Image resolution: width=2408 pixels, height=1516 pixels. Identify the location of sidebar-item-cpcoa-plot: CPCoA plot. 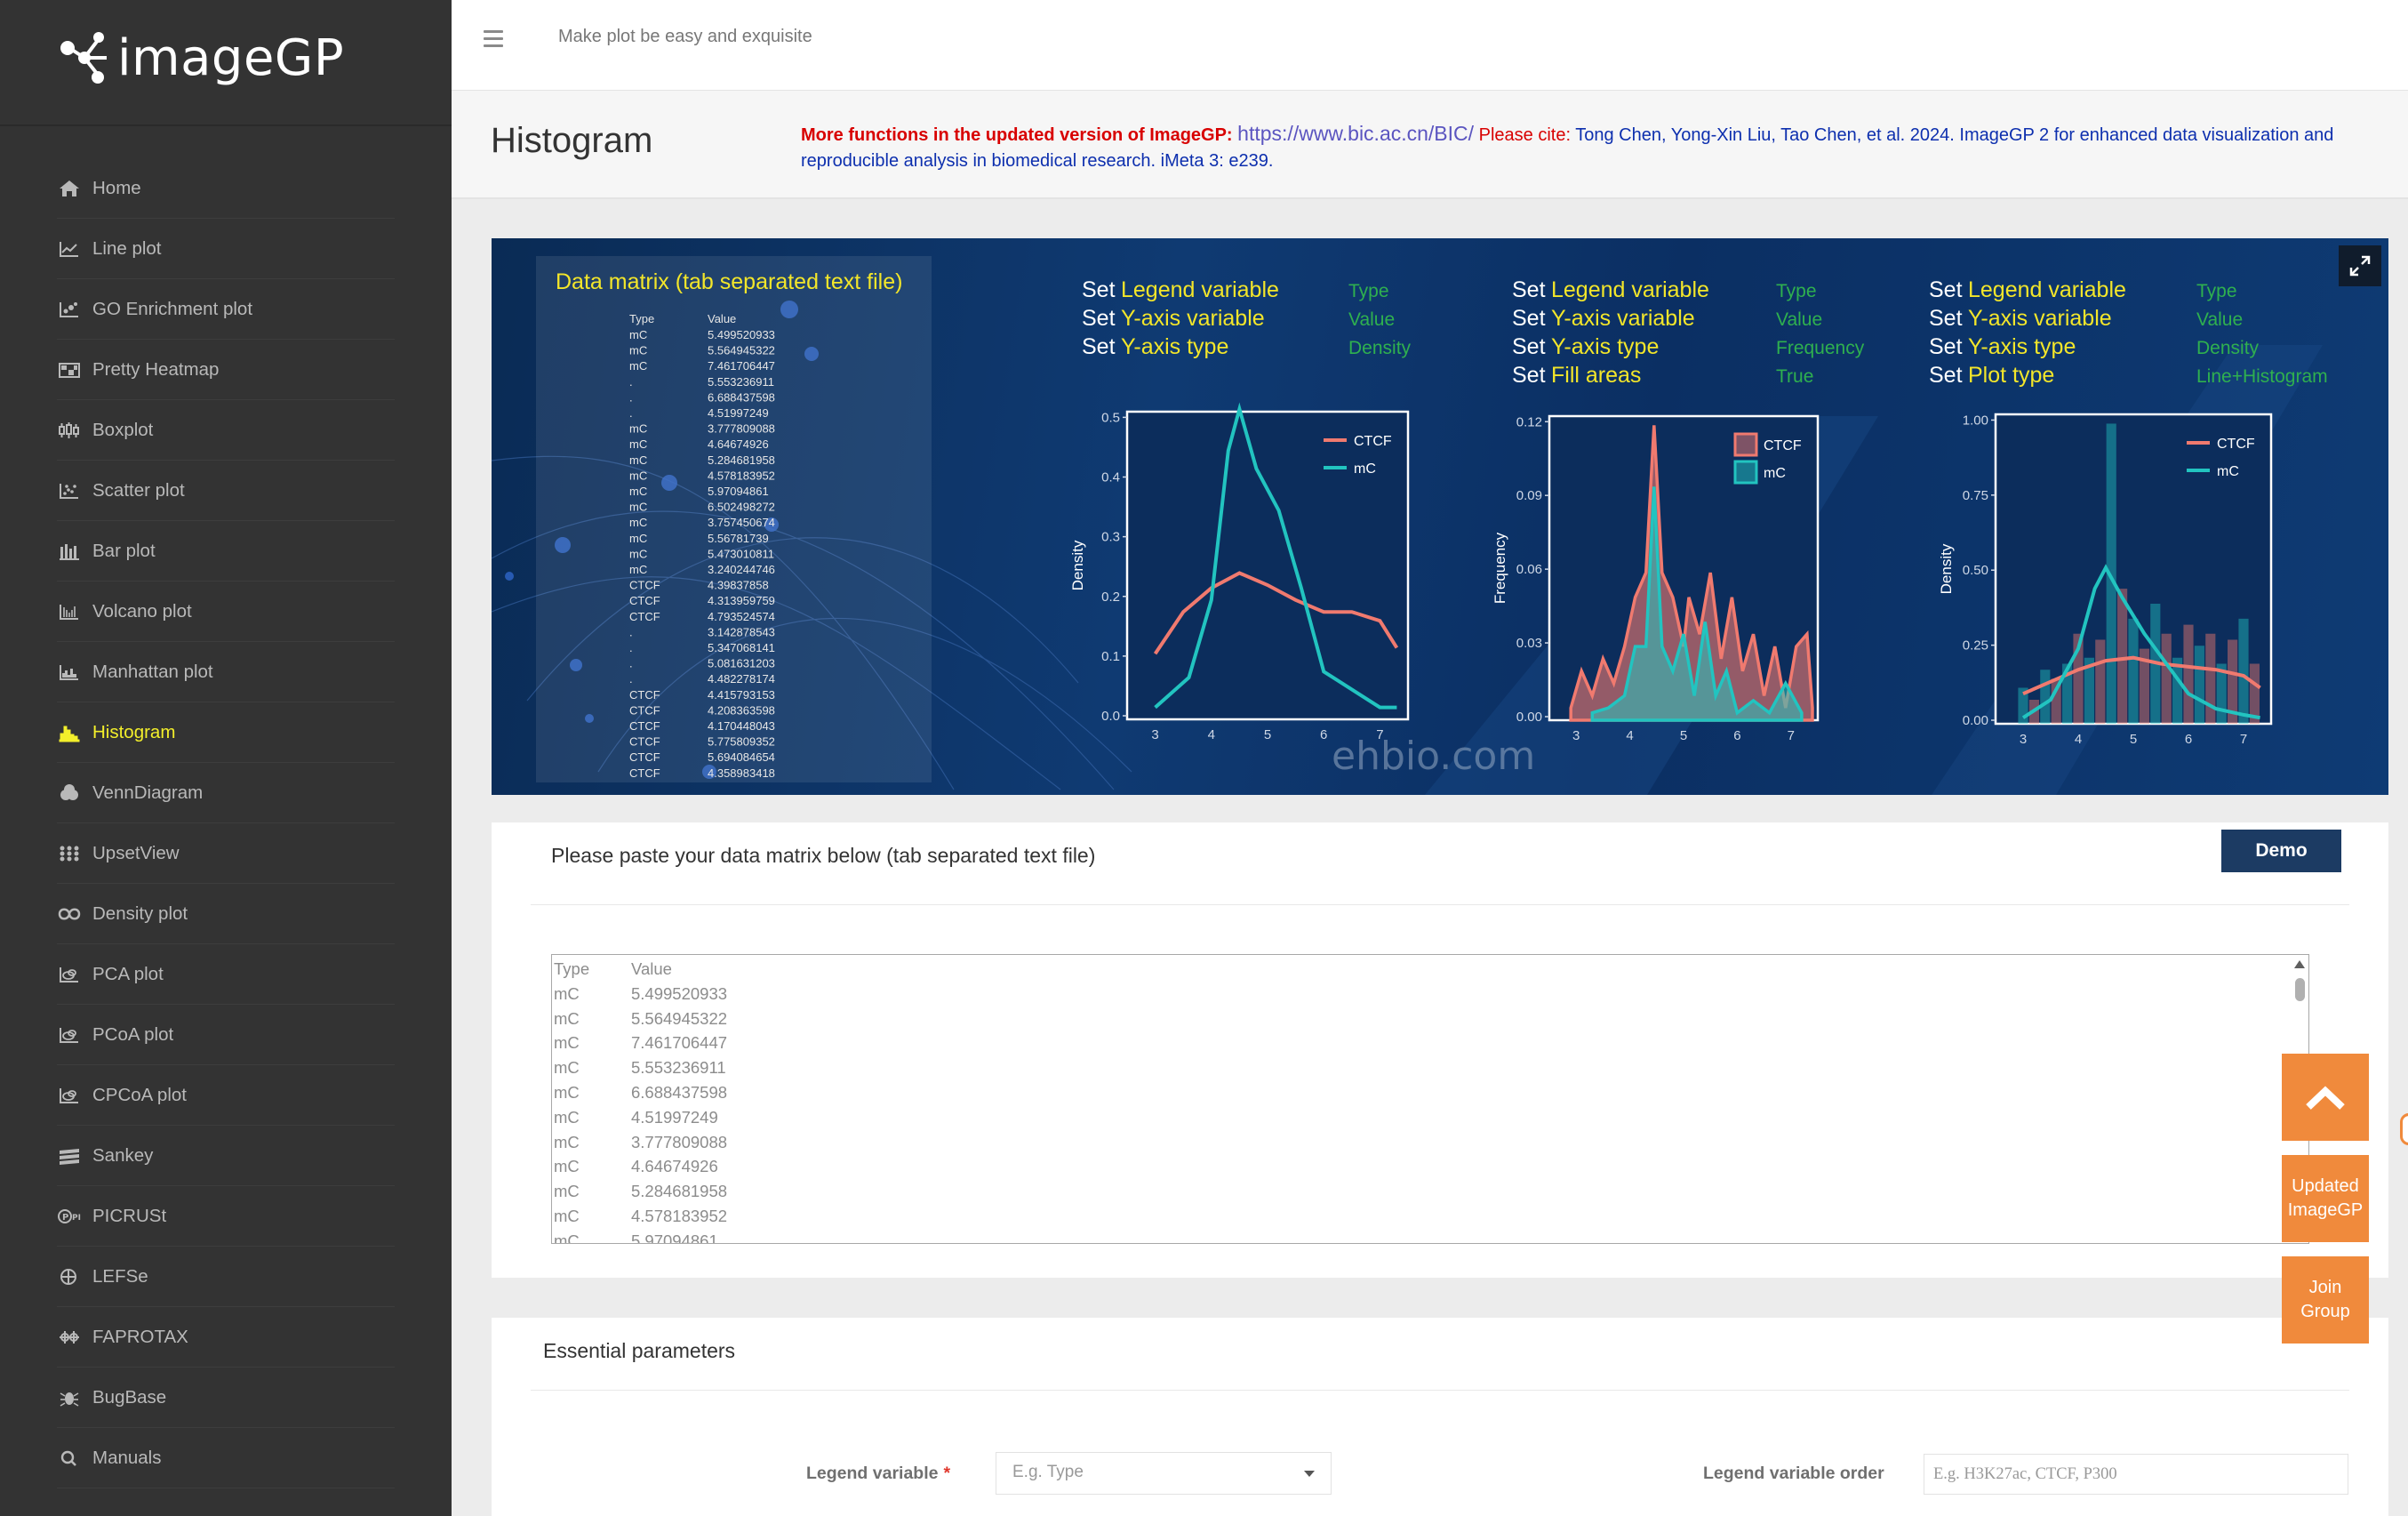
(226, 1095).